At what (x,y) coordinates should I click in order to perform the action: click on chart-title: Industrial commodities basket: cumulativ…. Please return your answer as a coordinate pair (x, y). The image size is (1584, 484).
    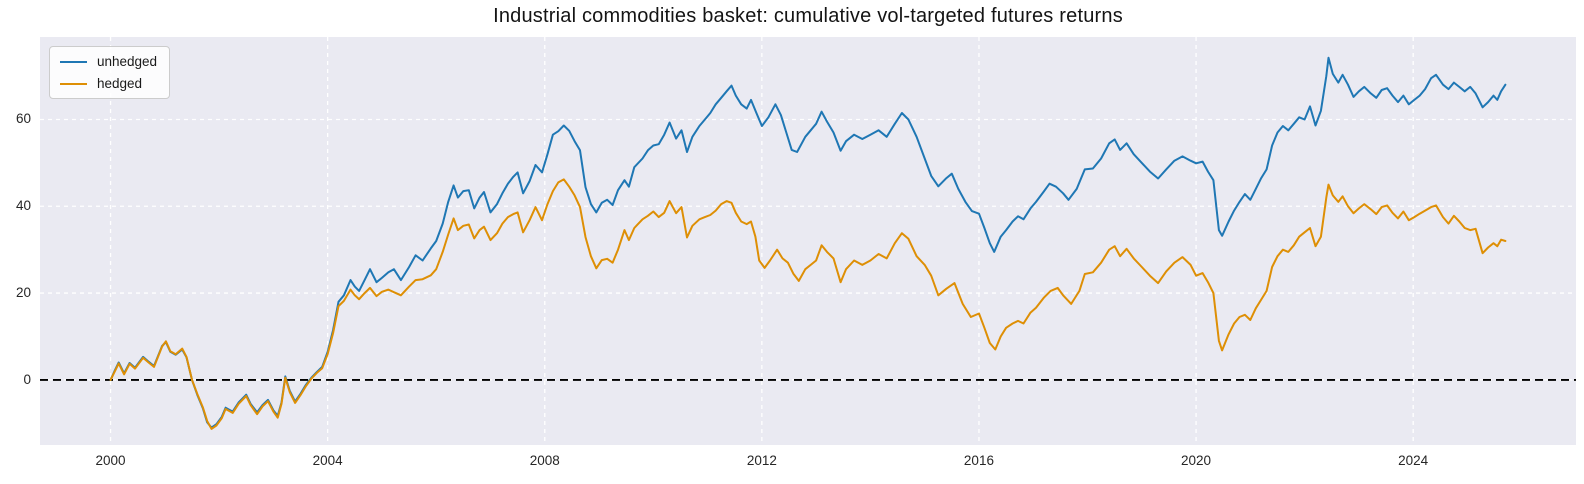
    Looking at the image, I should click on (808, 16).